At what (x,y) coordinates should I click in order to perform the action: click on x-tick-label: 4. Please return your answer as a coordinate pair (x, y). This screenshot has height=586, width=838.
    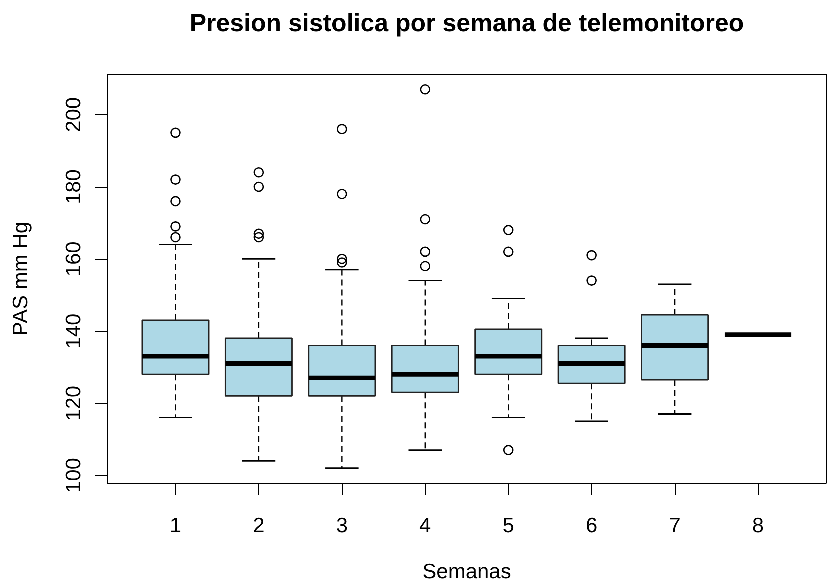
    Looking at the image, I should click on (426, 526).